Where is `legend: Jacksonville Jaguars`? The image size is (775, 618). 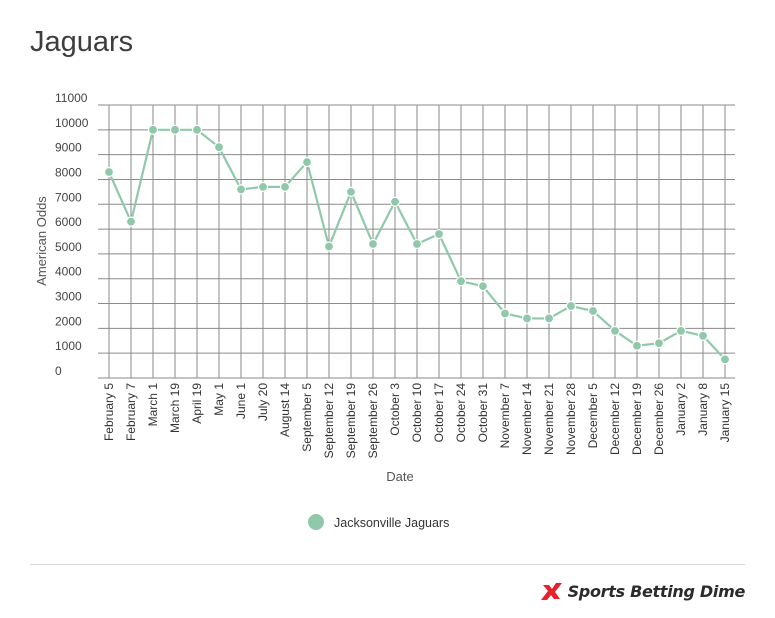 legend: Jacksonville Jaguars is located at coordinates (378, 522).